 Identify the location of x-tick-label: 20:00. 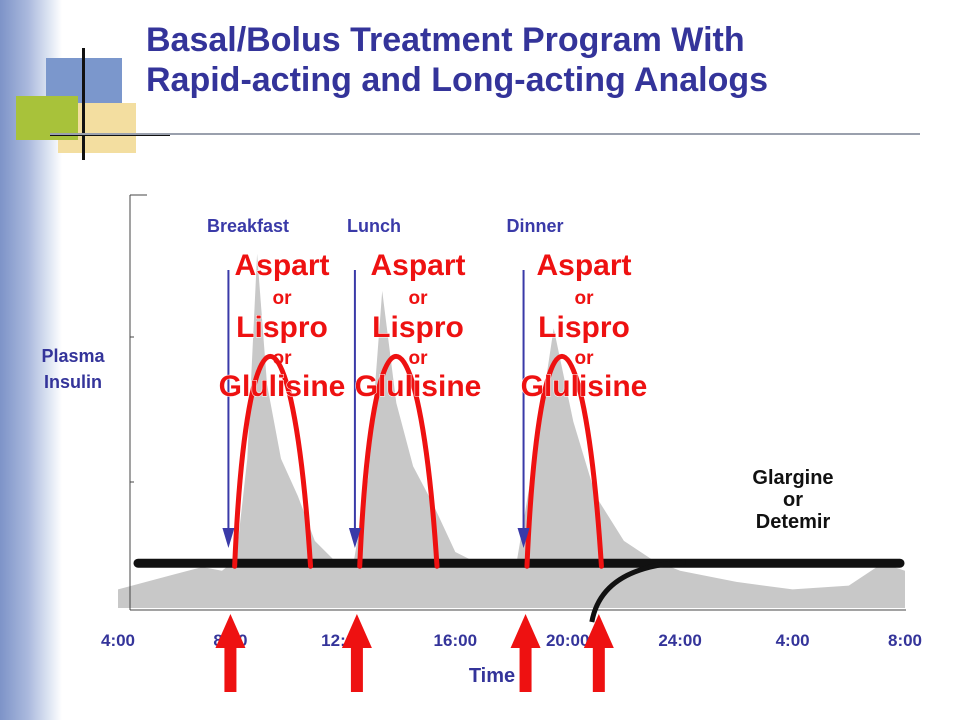
(567, 640).